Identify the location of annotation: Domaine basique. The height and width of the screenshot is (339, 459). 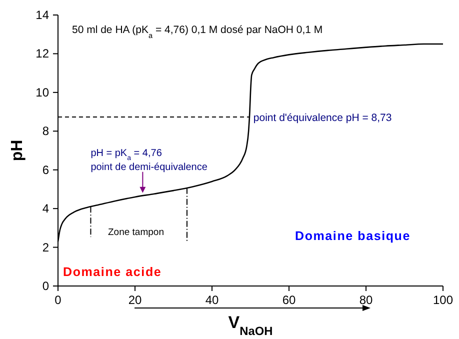
(352, 236).